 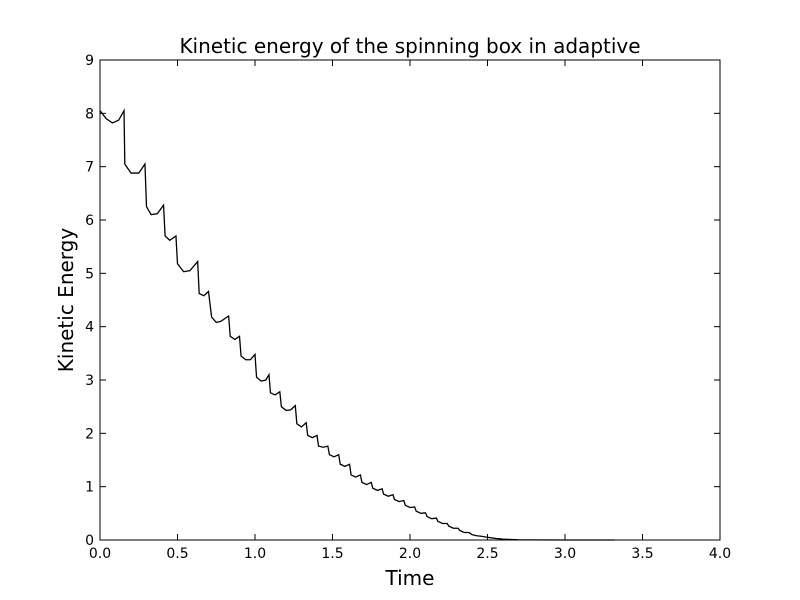 I want to click on x-tick-label: 1.0, so click(x=255, y=554).